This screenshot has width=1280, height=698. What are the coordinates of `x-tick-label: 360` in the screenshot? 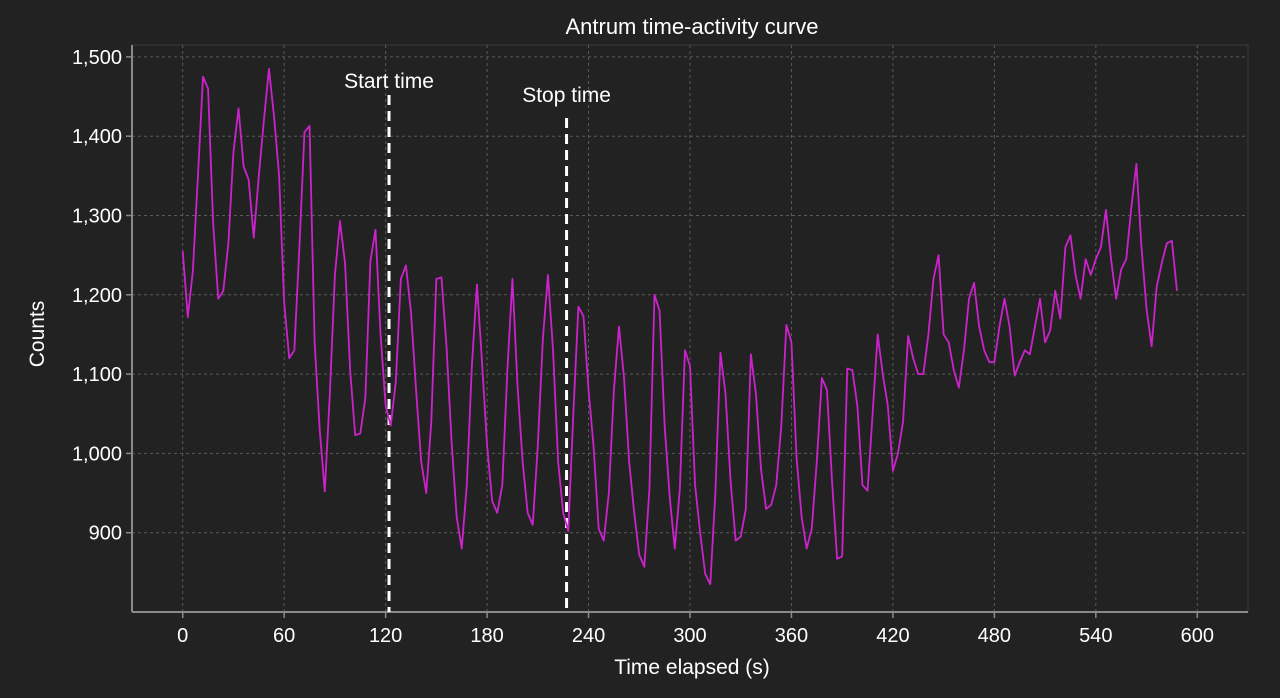 It's located at (791, 636).